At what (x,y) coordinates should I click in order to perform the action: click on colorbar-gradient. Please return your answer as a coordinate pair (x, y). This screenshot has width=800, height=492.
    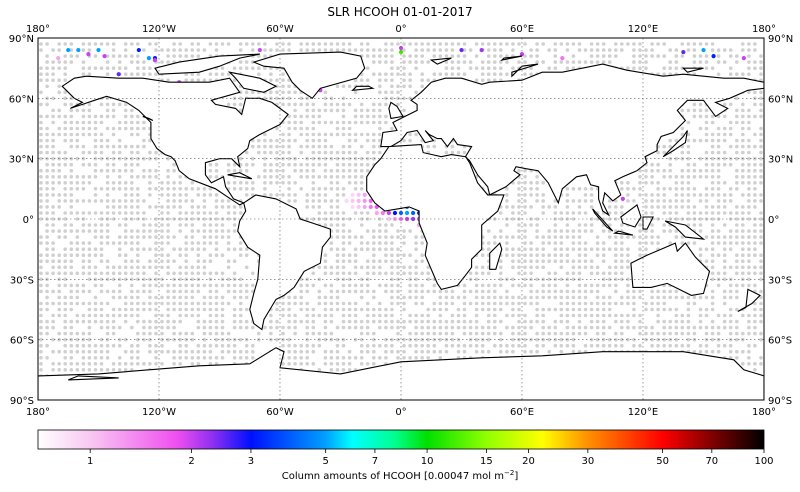
    Looking at the image, I should click on (401, 439).